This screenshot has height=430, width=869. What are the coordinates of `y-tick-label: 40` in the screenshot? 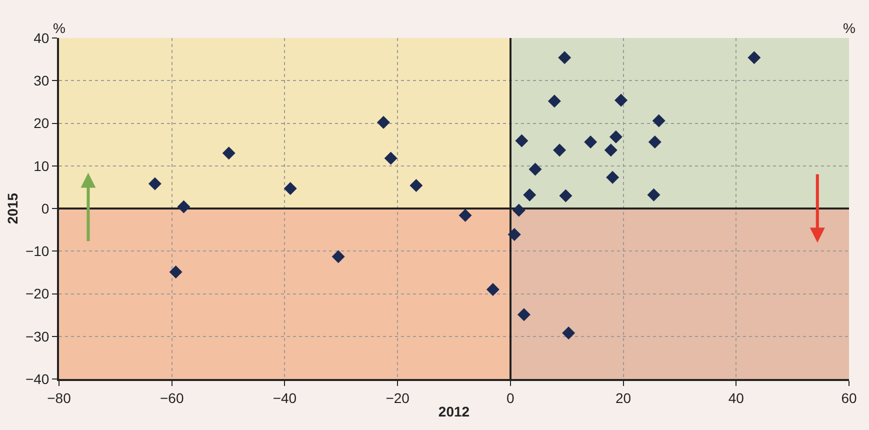 It's located at (42, 38).